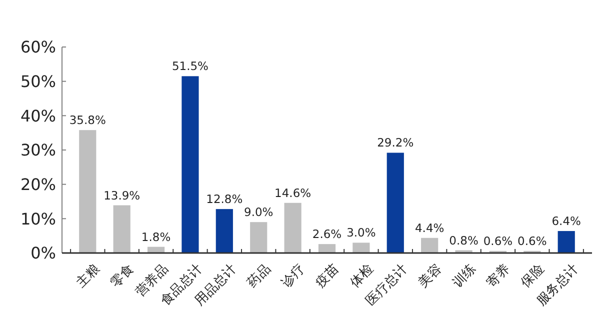 The height and width of the screenshot is (326, 600). What do you see at coordinates (327, 234) in the screenshot?
I see `data-label: 2.6%` at bounding box center [327, 234].